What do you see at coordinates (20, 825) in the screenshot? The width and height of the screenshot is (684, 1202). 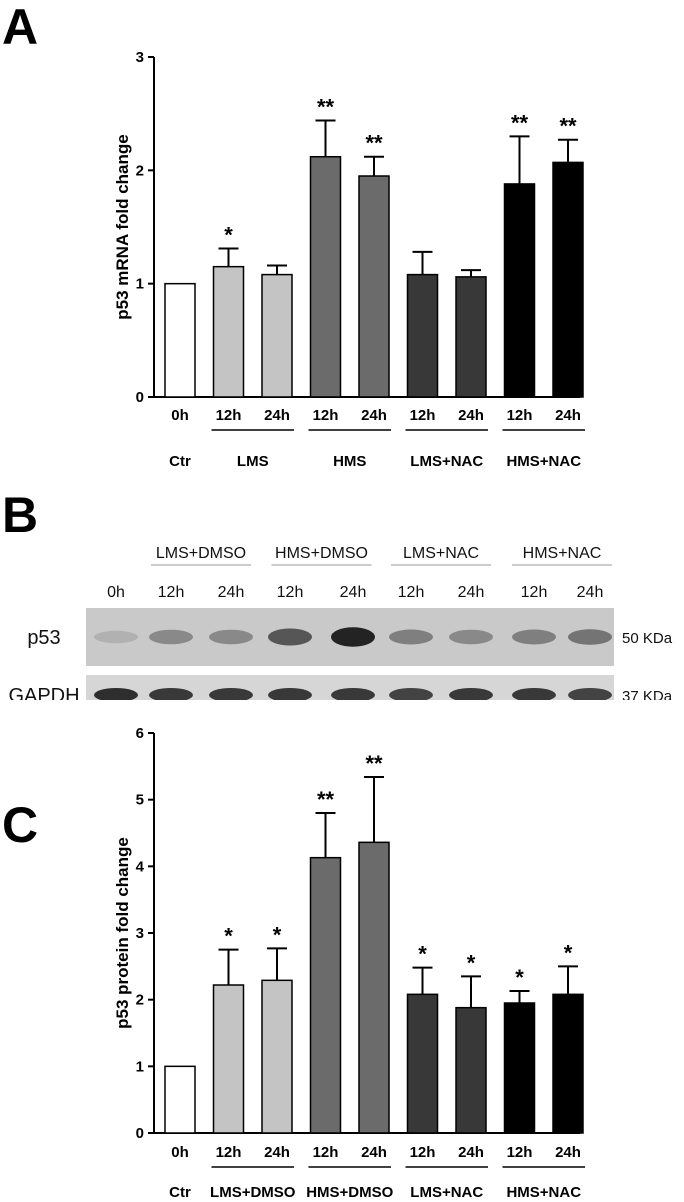 I see `panel-c-letter: C` at bounding box center [20, 825].